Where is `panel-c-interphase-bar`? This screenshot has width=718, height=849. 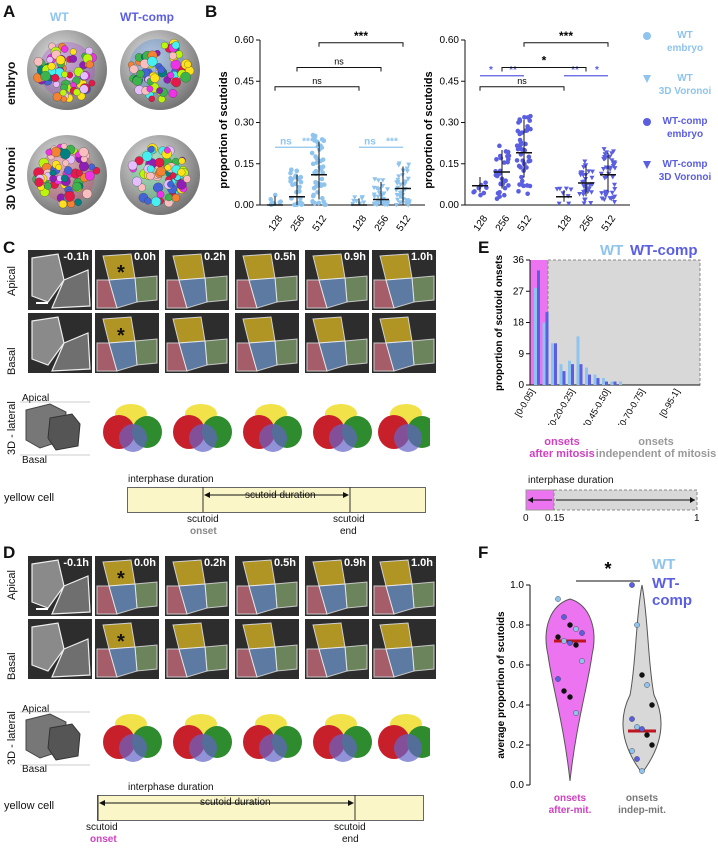
panel-c-interphase-bar is located at coordinates (276, 500).